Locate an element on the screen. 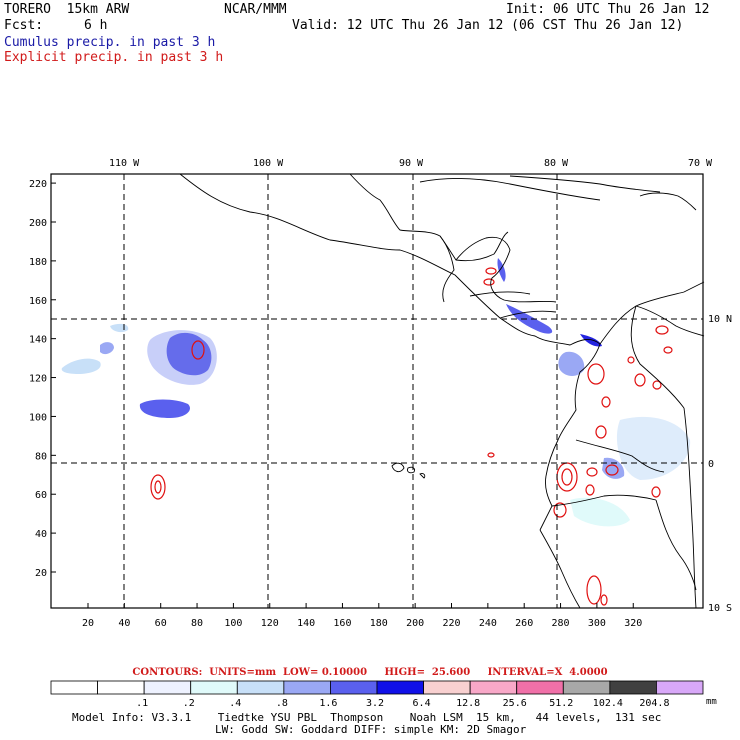 This screenshot has width=740, height=740. coast-colombia-pacific is located at coordinates (573, 410).